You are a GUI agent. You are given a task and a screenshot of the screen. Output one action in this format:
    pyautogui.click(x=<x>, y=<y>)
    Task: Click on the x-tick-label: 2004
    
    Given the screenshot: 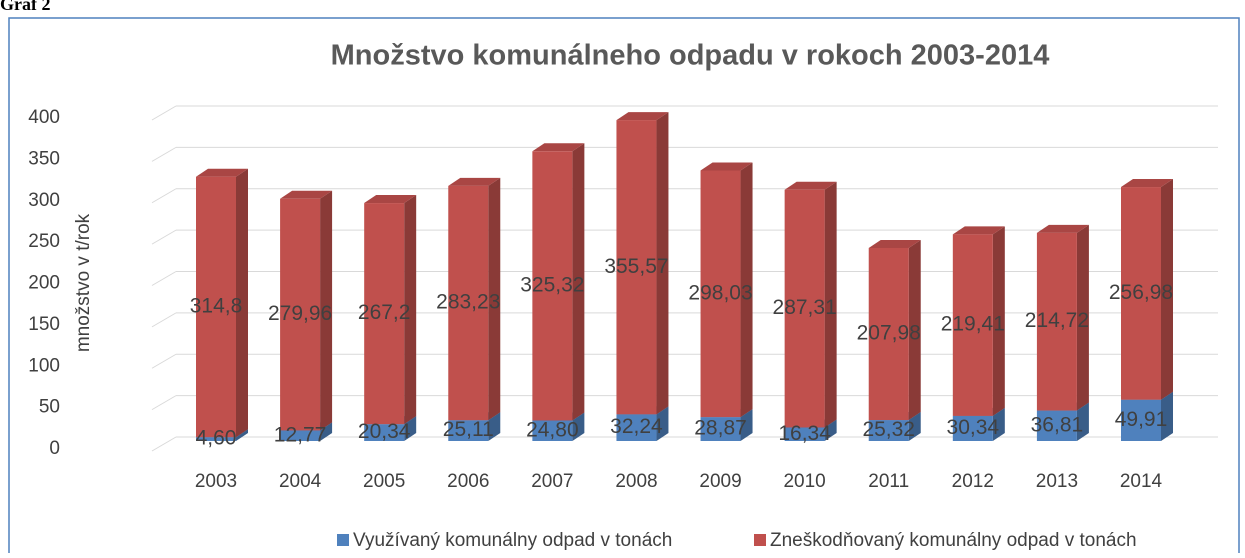 What is the action you would take?
    pyautogui.click(x=300, y=481)
    